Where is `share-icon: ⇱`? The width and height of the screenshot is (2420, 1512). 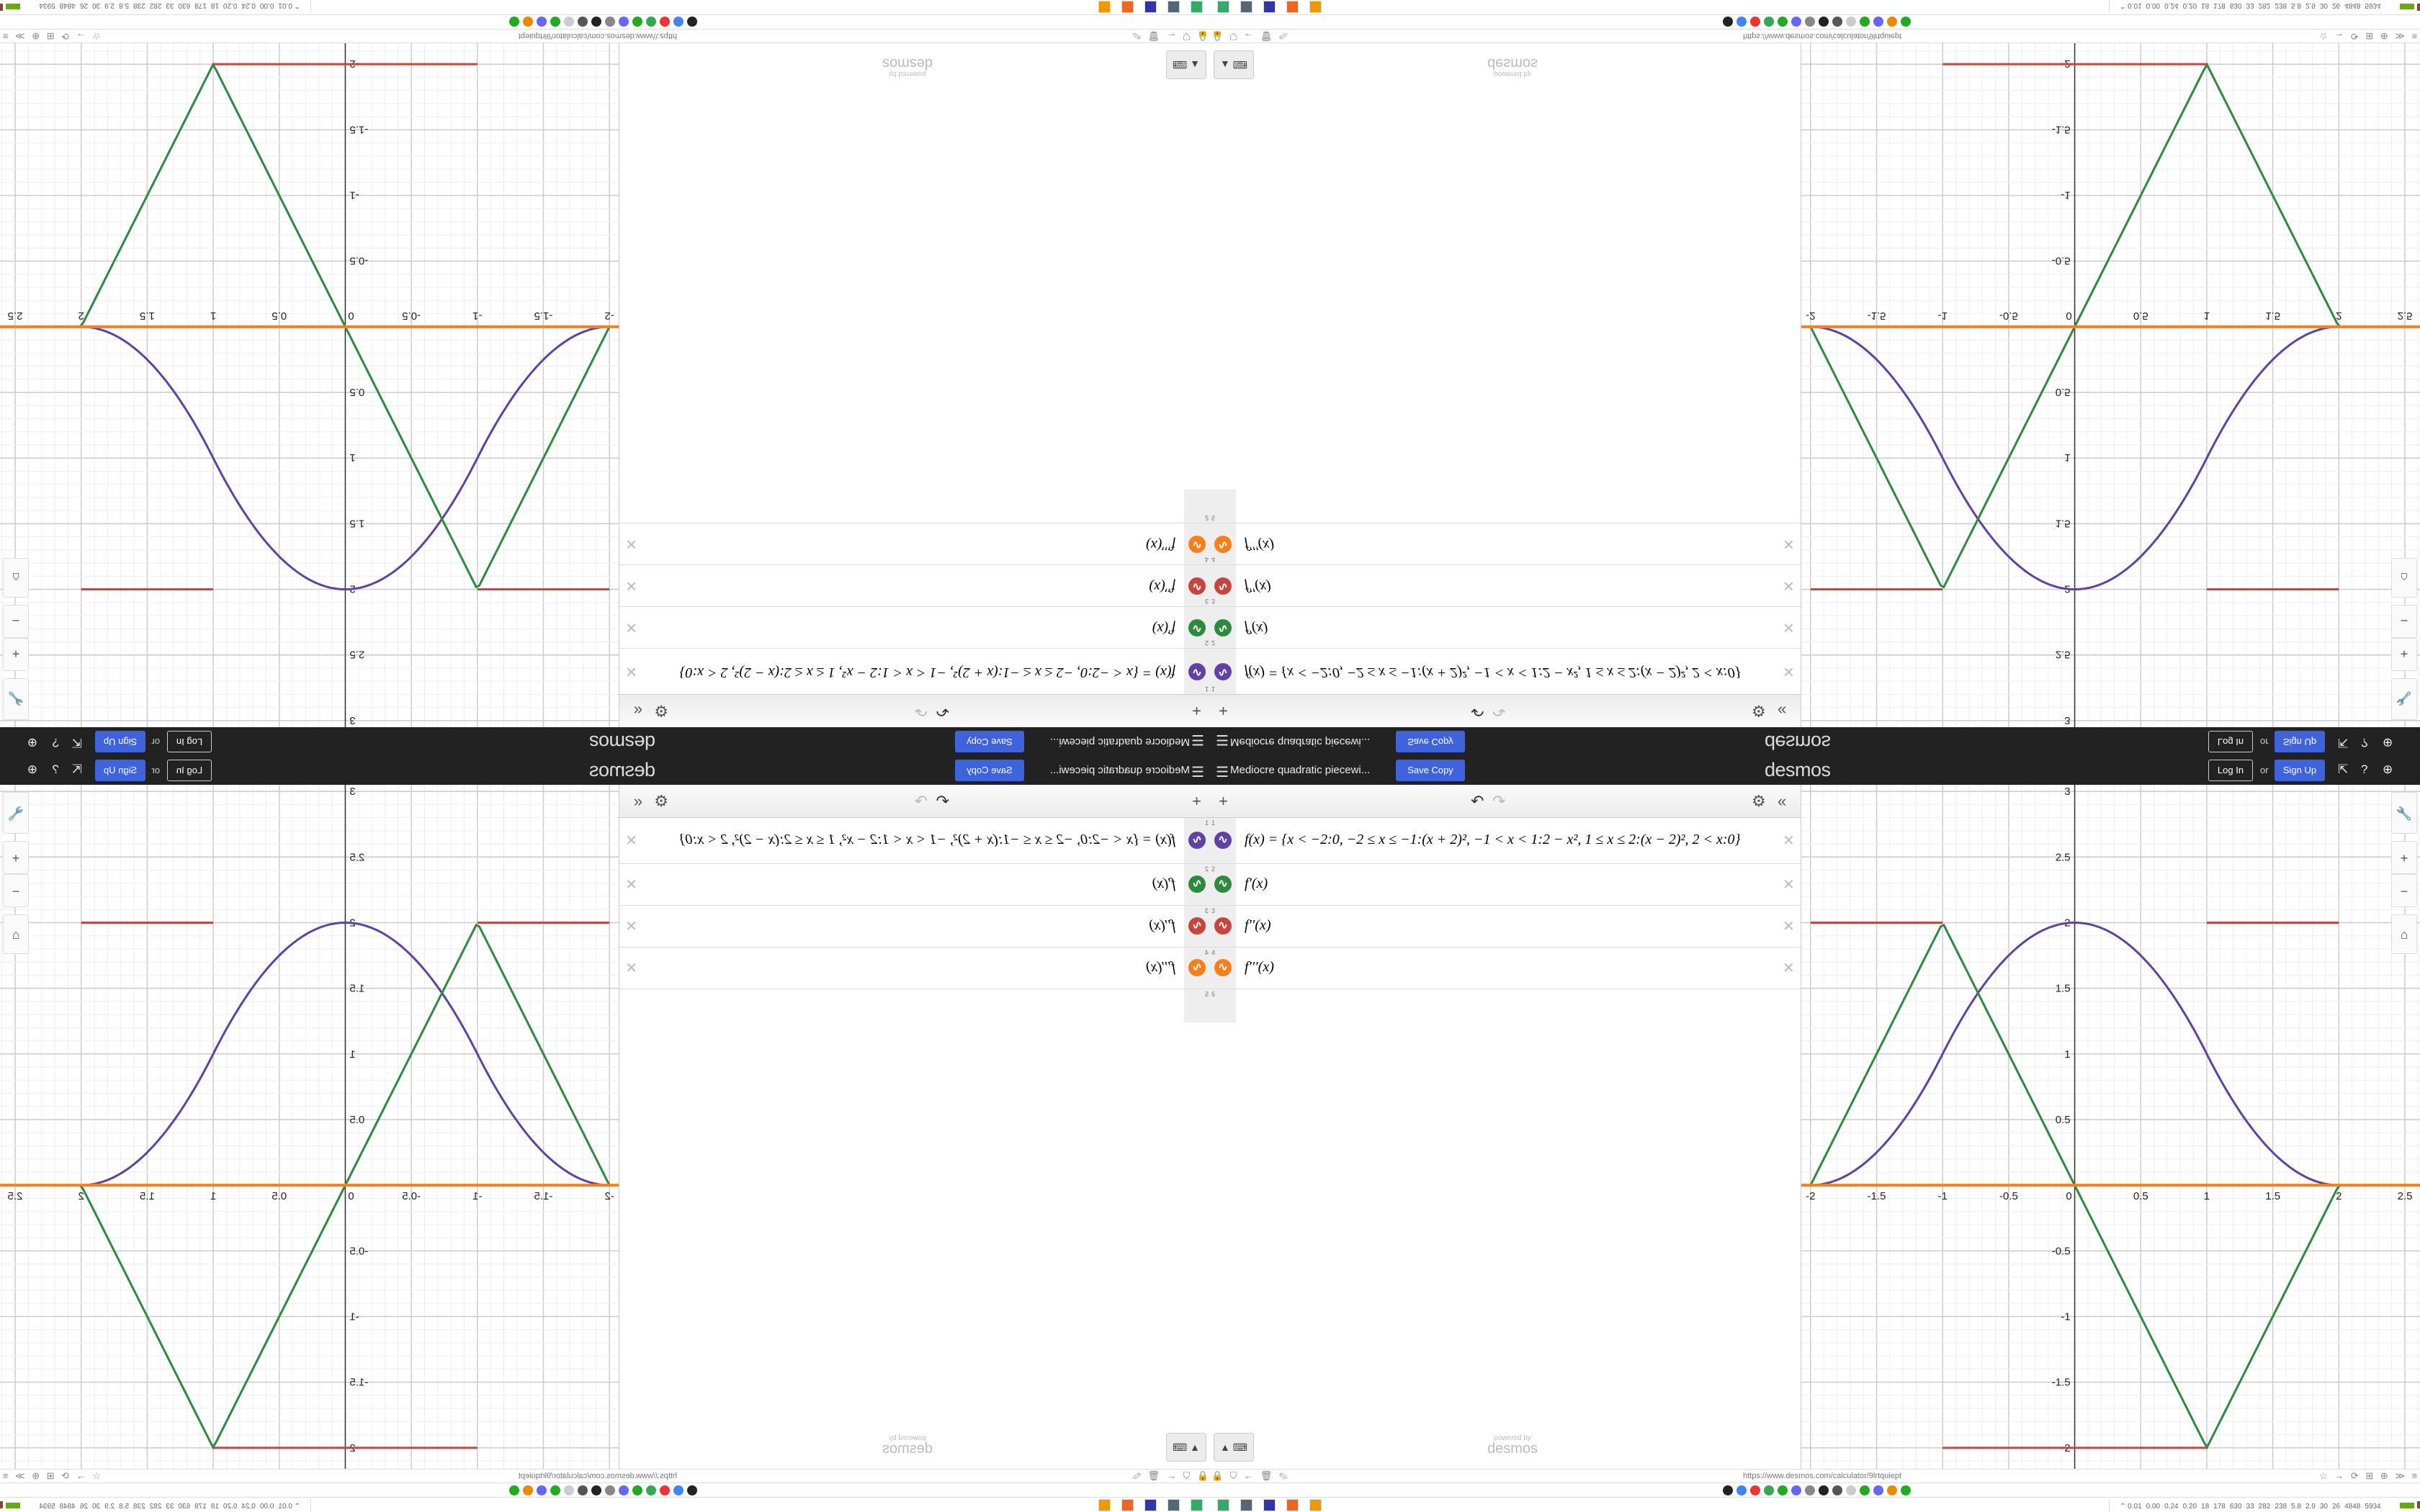 share-icon: ⇱ is located at coordinates (2343, 743).